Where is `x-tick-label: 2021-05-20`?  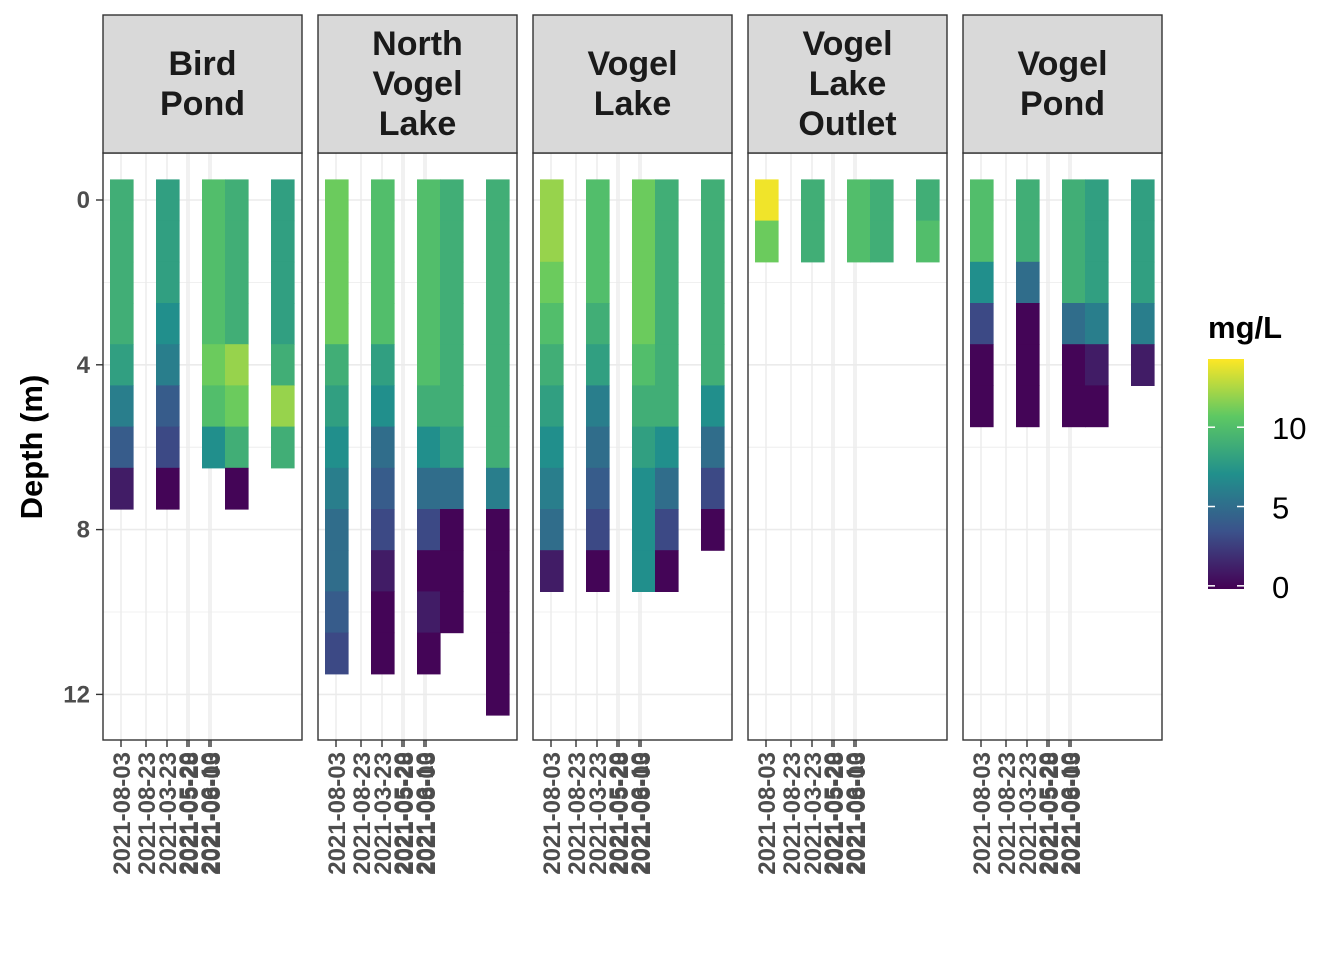
x-tick-label: 2021-05-20 is located at coordinates (833, 813).